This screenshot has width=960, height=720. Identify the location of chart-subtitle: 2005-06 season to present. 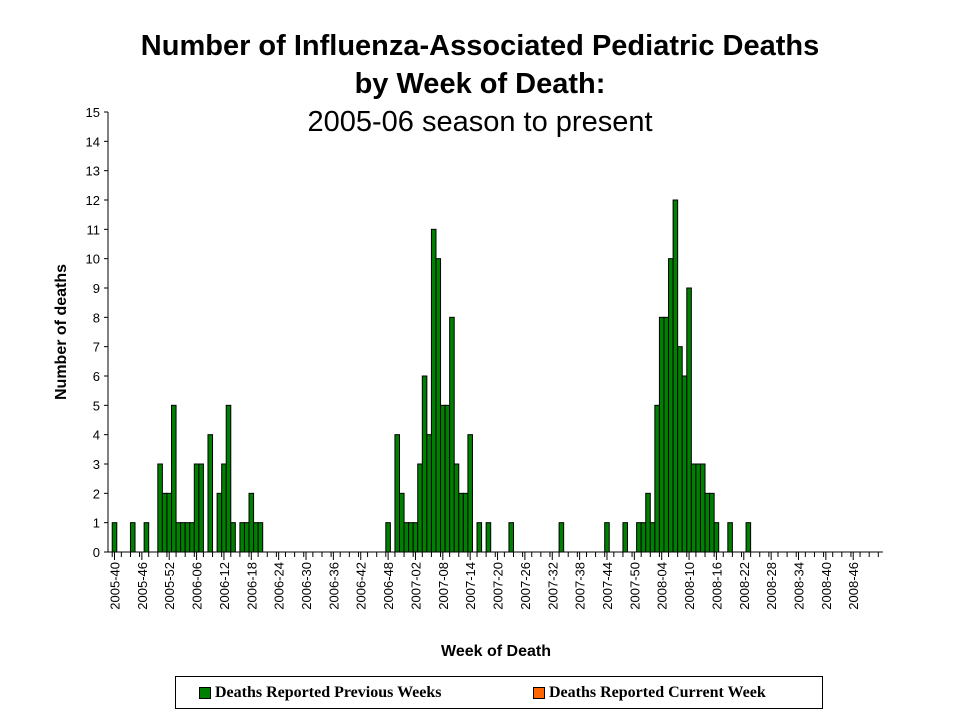
(480, 122).